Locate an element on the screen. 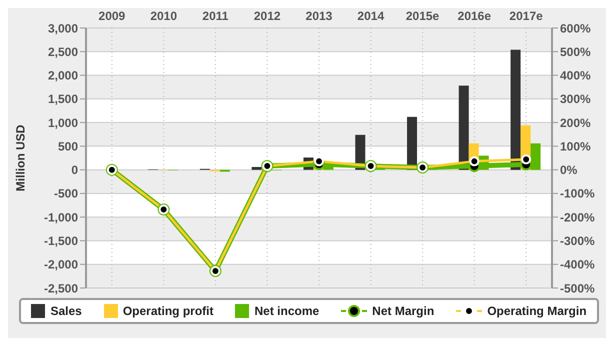 This screenshot has width=614, height=346. y2-tick-label: -500% is located at coordinates (578, 288).